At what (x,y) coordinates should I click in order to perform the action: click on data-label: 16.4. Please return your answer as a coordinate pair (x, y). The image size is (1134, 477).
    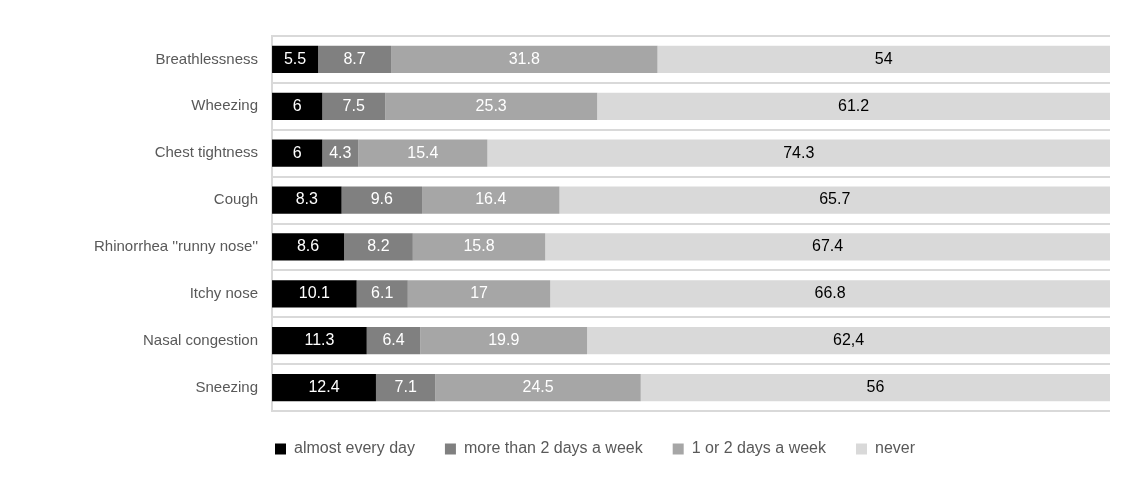
    Looking at the image, I should click on (491, 199).